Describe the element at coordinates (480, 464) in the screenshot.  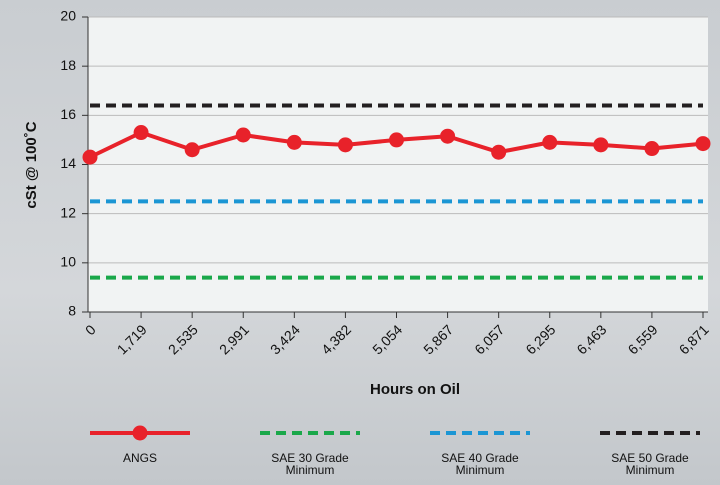
I see `legend-label: SAE 40 Grade Minimum` at that location.